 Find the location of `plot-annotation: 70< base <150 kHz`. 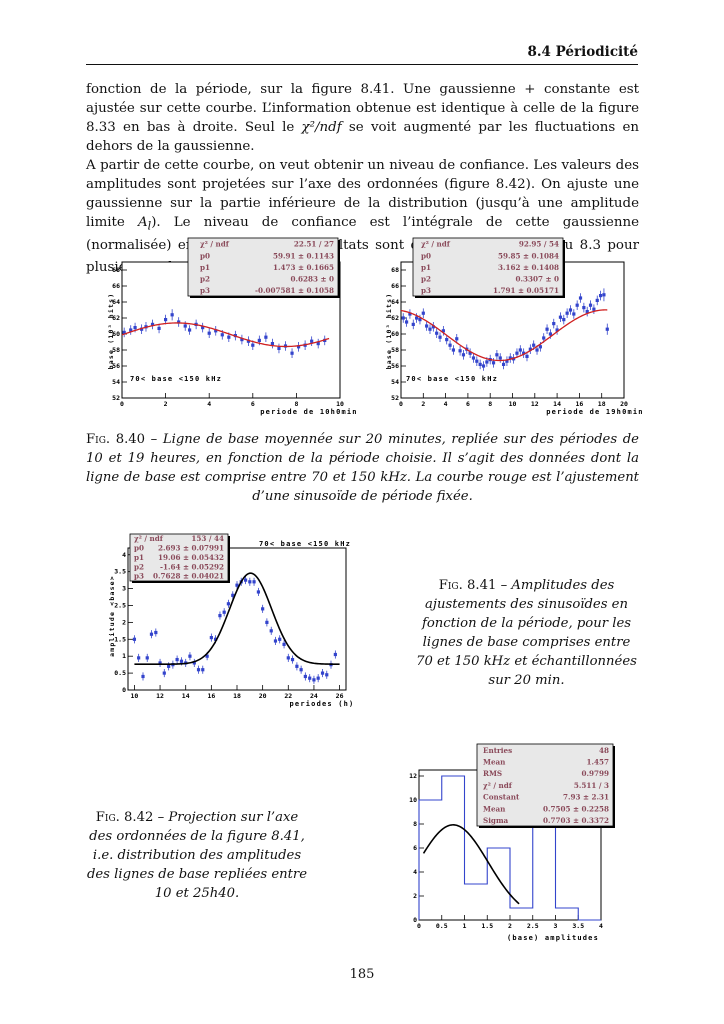

plot-annotation: 70< base <150 kHz is located at coordinates (305, 544).